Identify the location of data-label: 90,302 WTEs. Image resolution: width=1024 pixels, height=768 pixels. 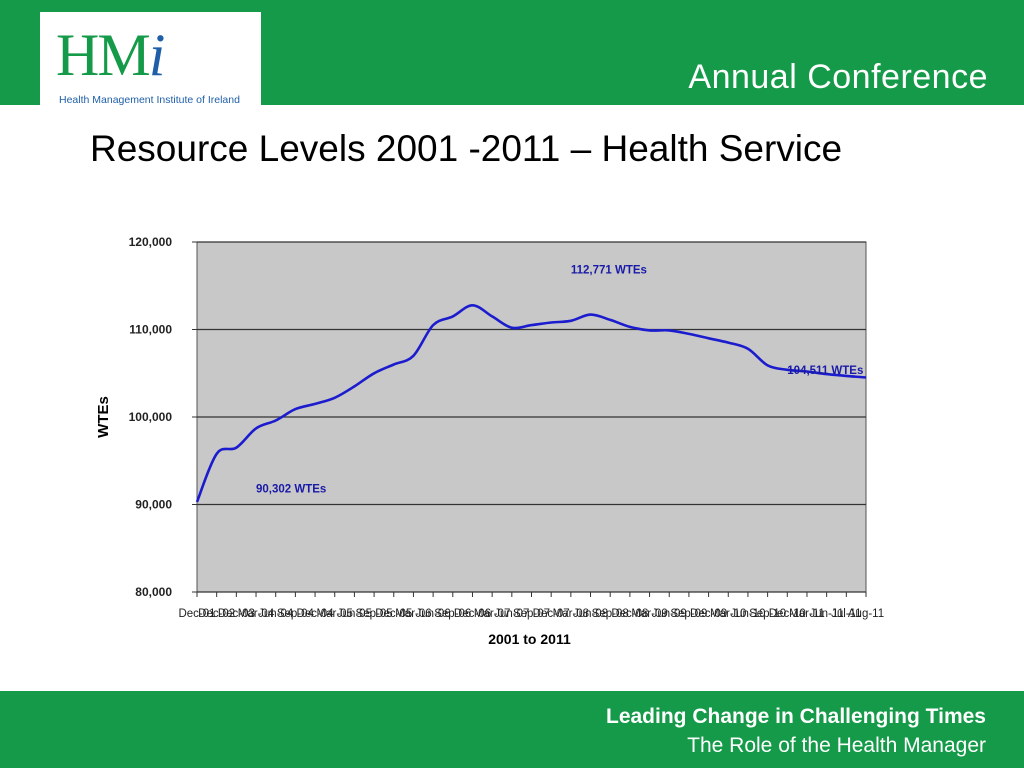
(291, 489).